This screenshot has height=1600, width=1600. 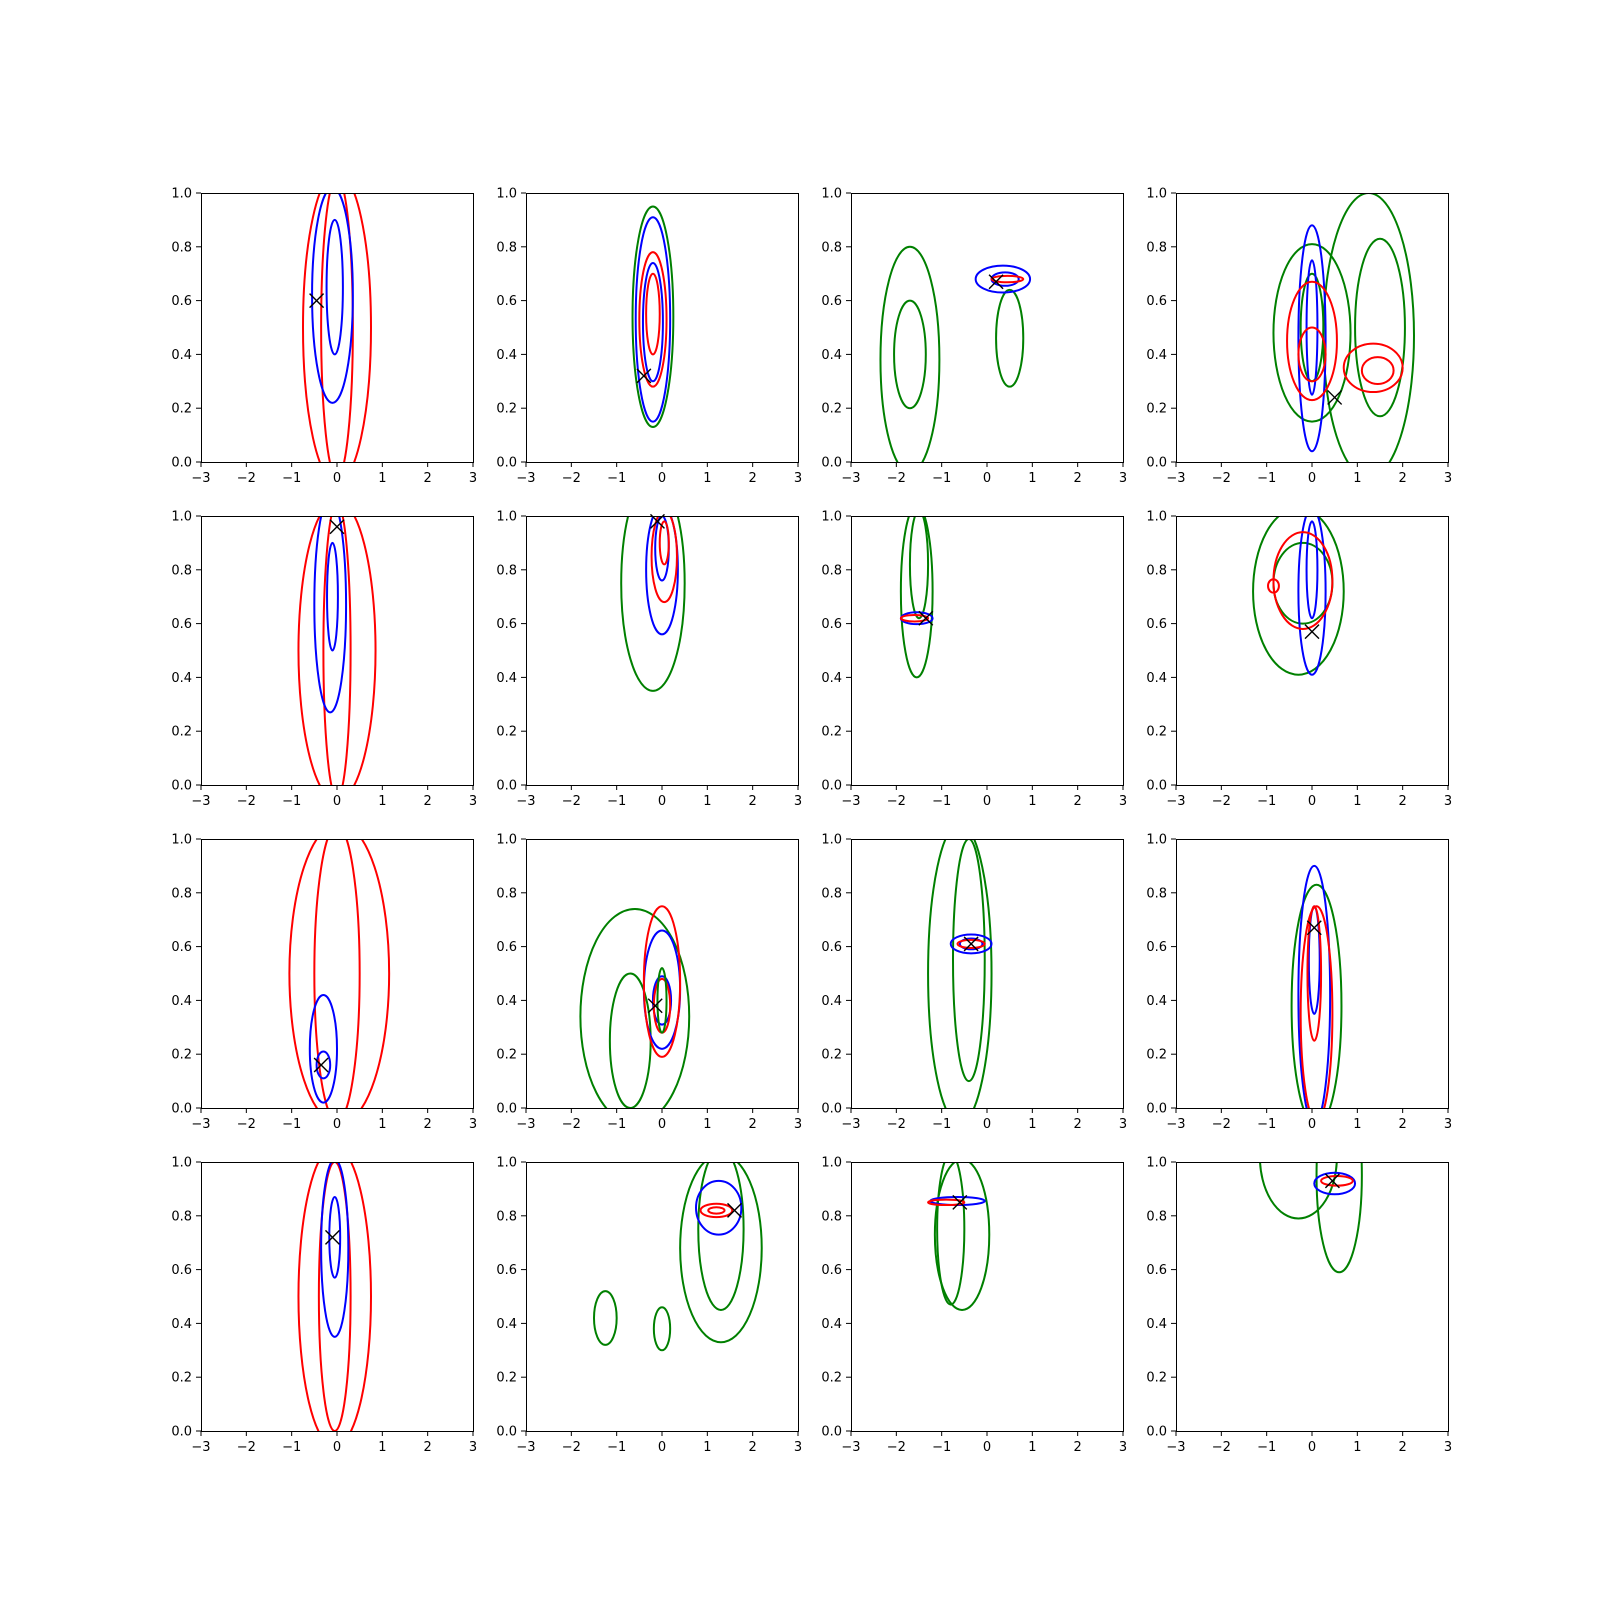 I want to click on panel-12: −3 −2 −1 0 1 2 3 0.0 0.2 0.4 0.6 0.8 1.0, so click(x=1299, y=983).